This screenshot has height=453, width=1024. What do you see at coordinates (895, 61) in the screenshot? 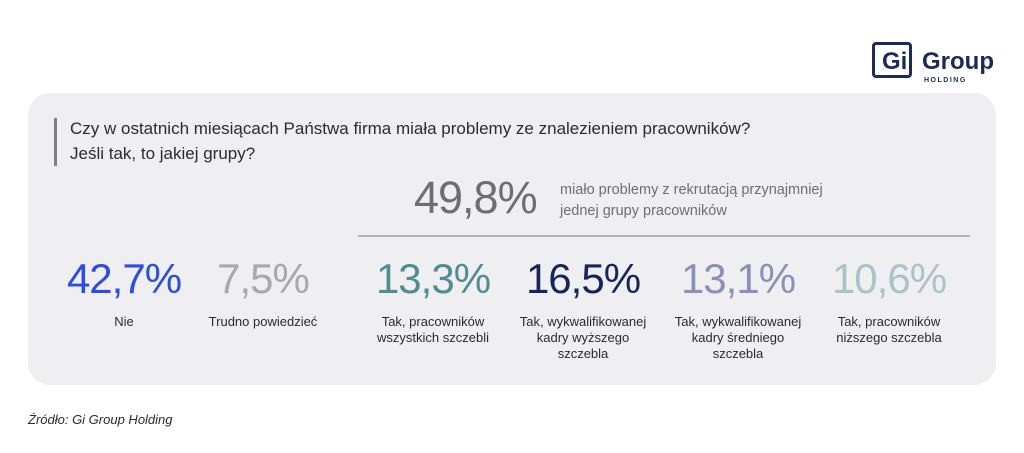
I see `logo-mark-text: Gi` at bounding box center [895, 61].